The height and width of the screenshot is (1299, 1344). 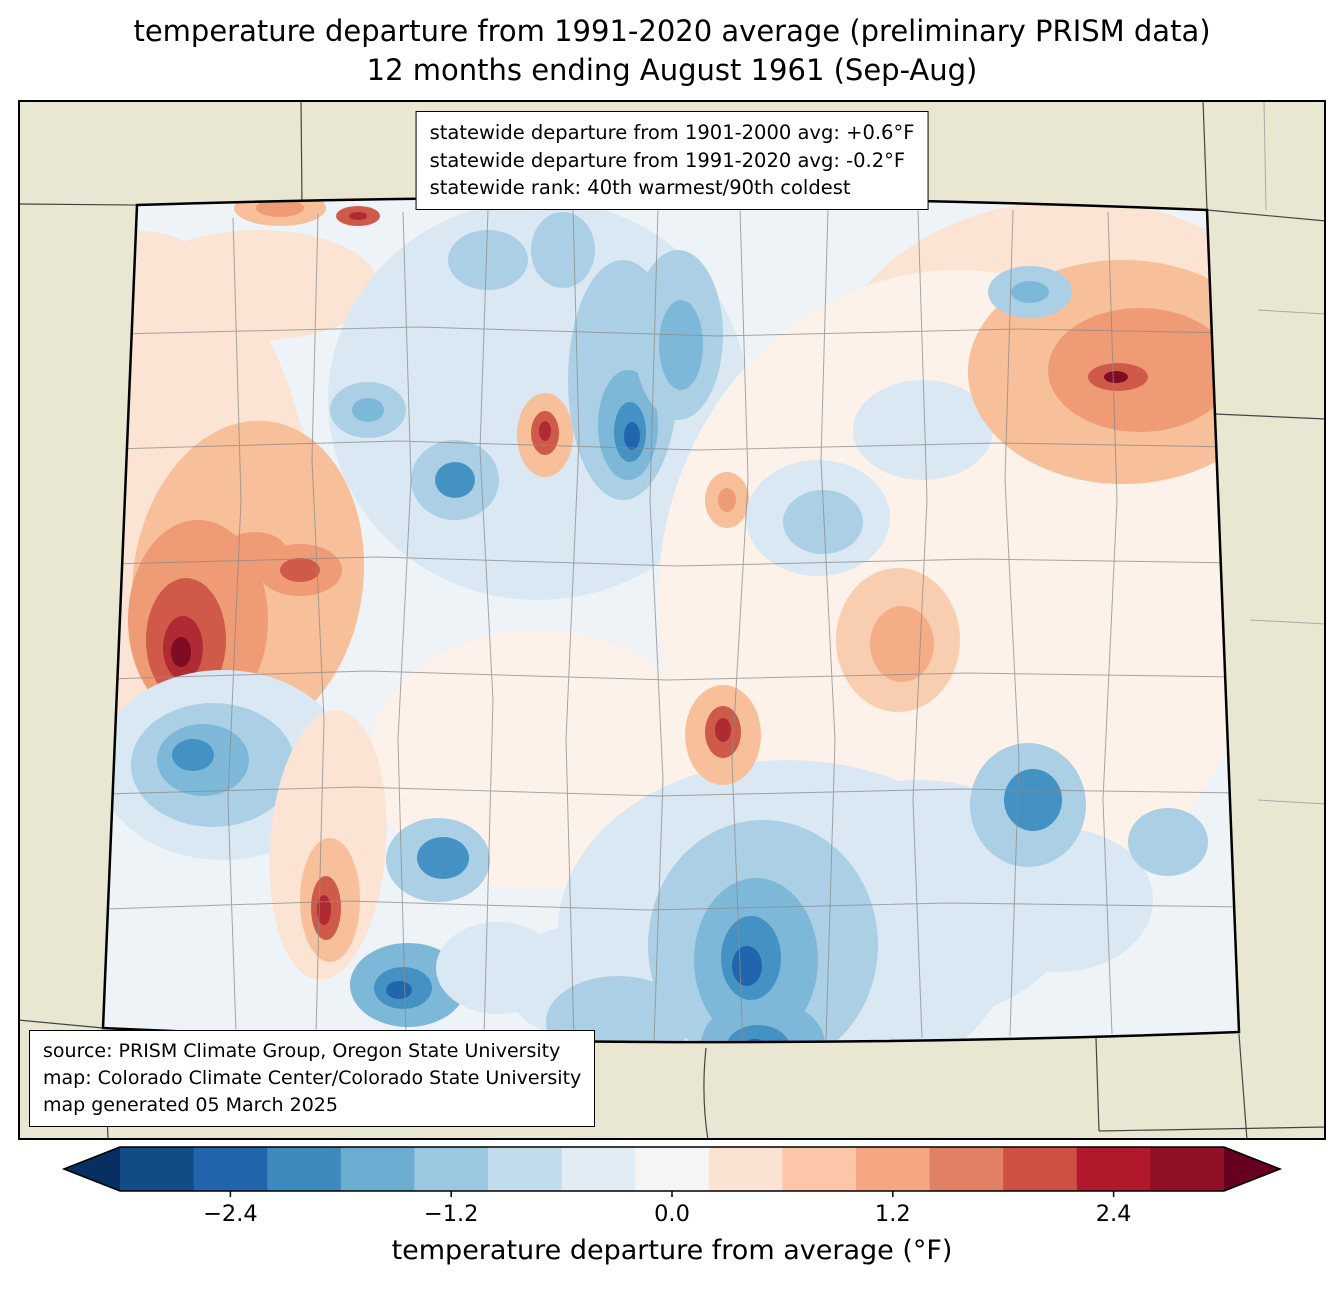 I want to click on colorbar-tick-label: −2.4, so click(x=230, y=1214).